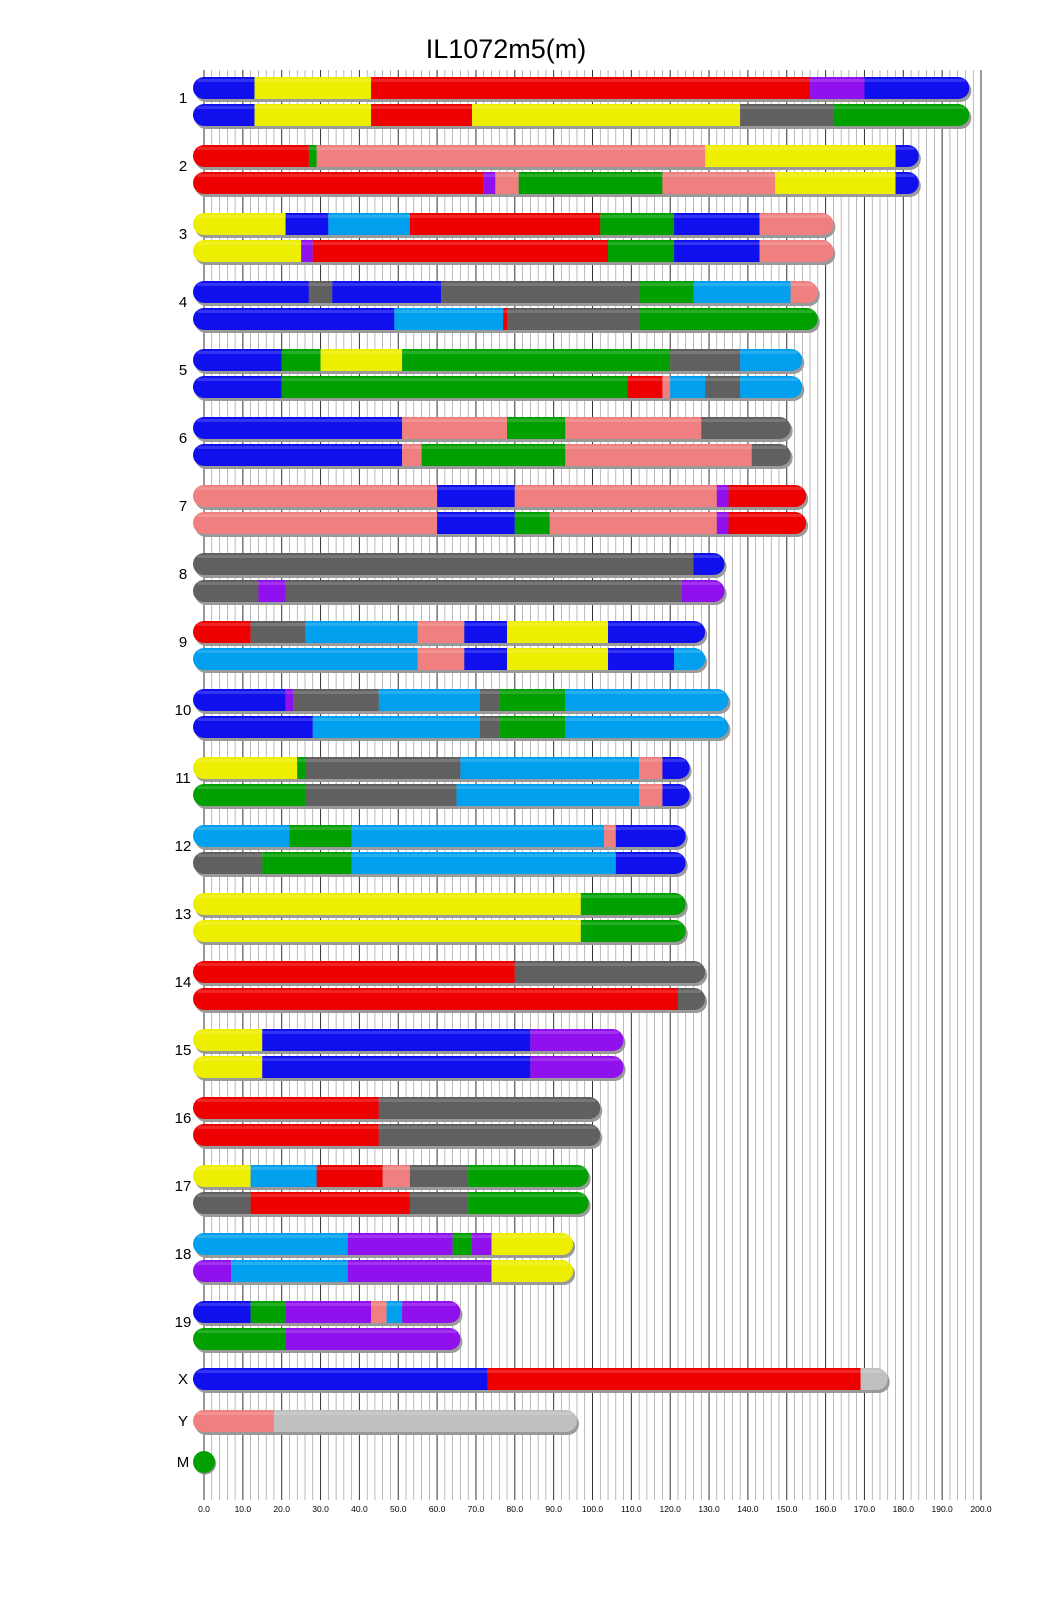 The height and width of the screenshot is (1616, 1040). Describe the element at coordinates (904, 1509) in the screenshot. I see `x-tick-label: 180.0` at that location.